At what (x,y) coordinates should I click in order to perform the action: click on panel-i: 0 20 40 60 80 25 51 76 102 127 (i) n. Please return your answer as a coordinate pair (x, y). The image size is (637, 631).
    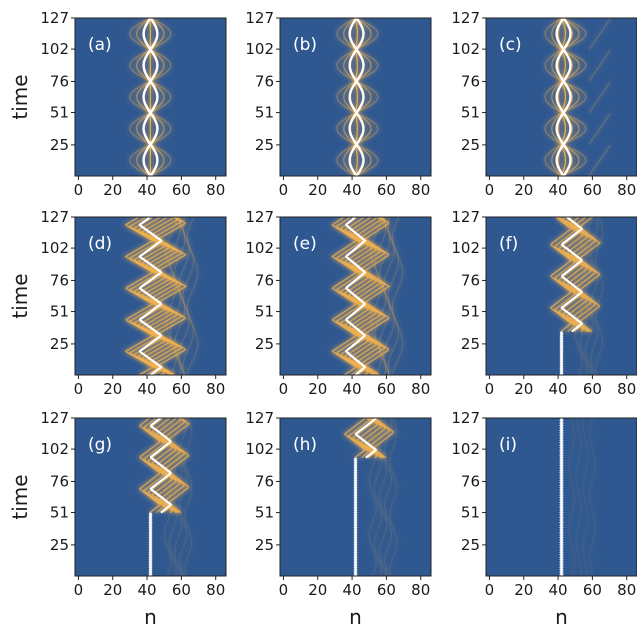
    Looking at the image, I should click on (544, 519).